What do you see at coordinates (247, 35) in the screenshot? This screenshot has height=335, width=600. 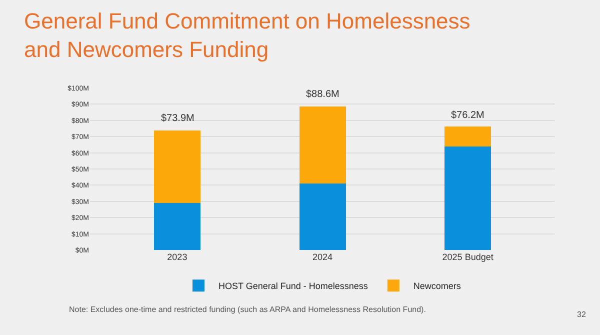 I see `chart-title: General Fund Commitment on Homelessness and Newcomers Funding` at bounding box center [247, 35].